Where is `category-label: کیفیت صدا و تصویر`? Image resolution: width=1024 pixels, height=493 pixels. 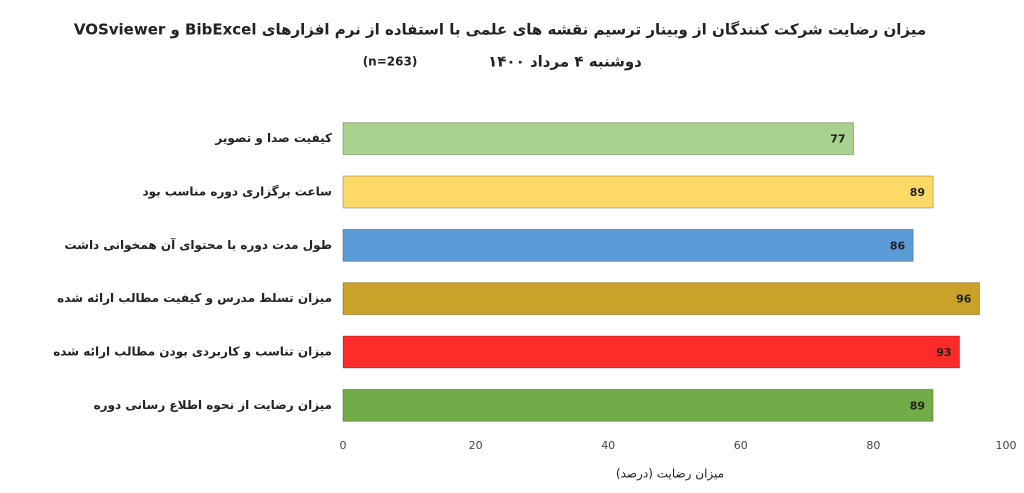 category-label: کیفیت صدا و تصویر is located at coordinates (273, 138).